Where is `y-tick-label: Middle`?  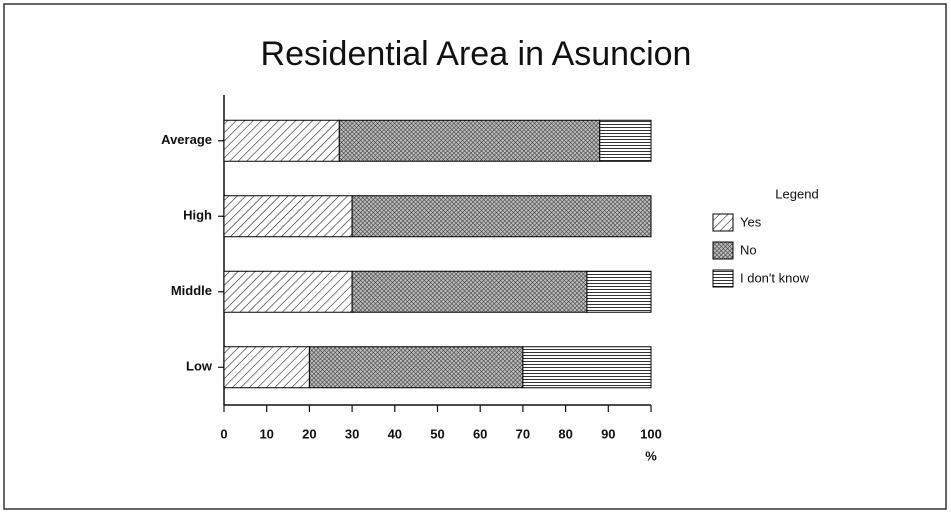
y-tick-label: Middle is located at coordinates (191, 290).